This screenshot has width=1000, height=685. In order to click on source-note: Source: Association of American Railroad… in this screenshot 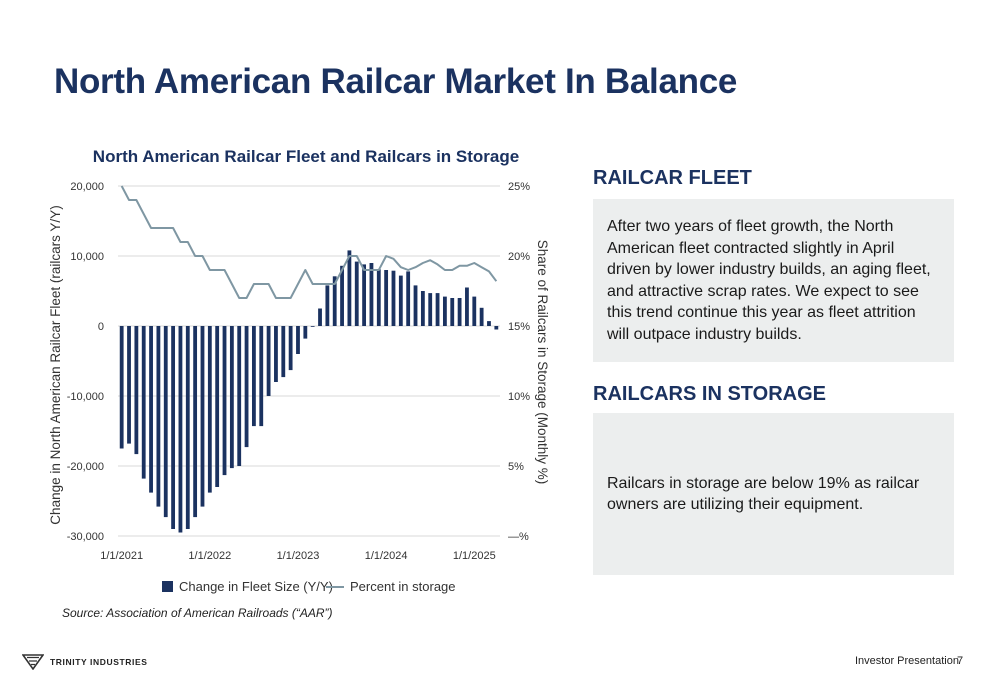, I will do `click(197, 613)`.